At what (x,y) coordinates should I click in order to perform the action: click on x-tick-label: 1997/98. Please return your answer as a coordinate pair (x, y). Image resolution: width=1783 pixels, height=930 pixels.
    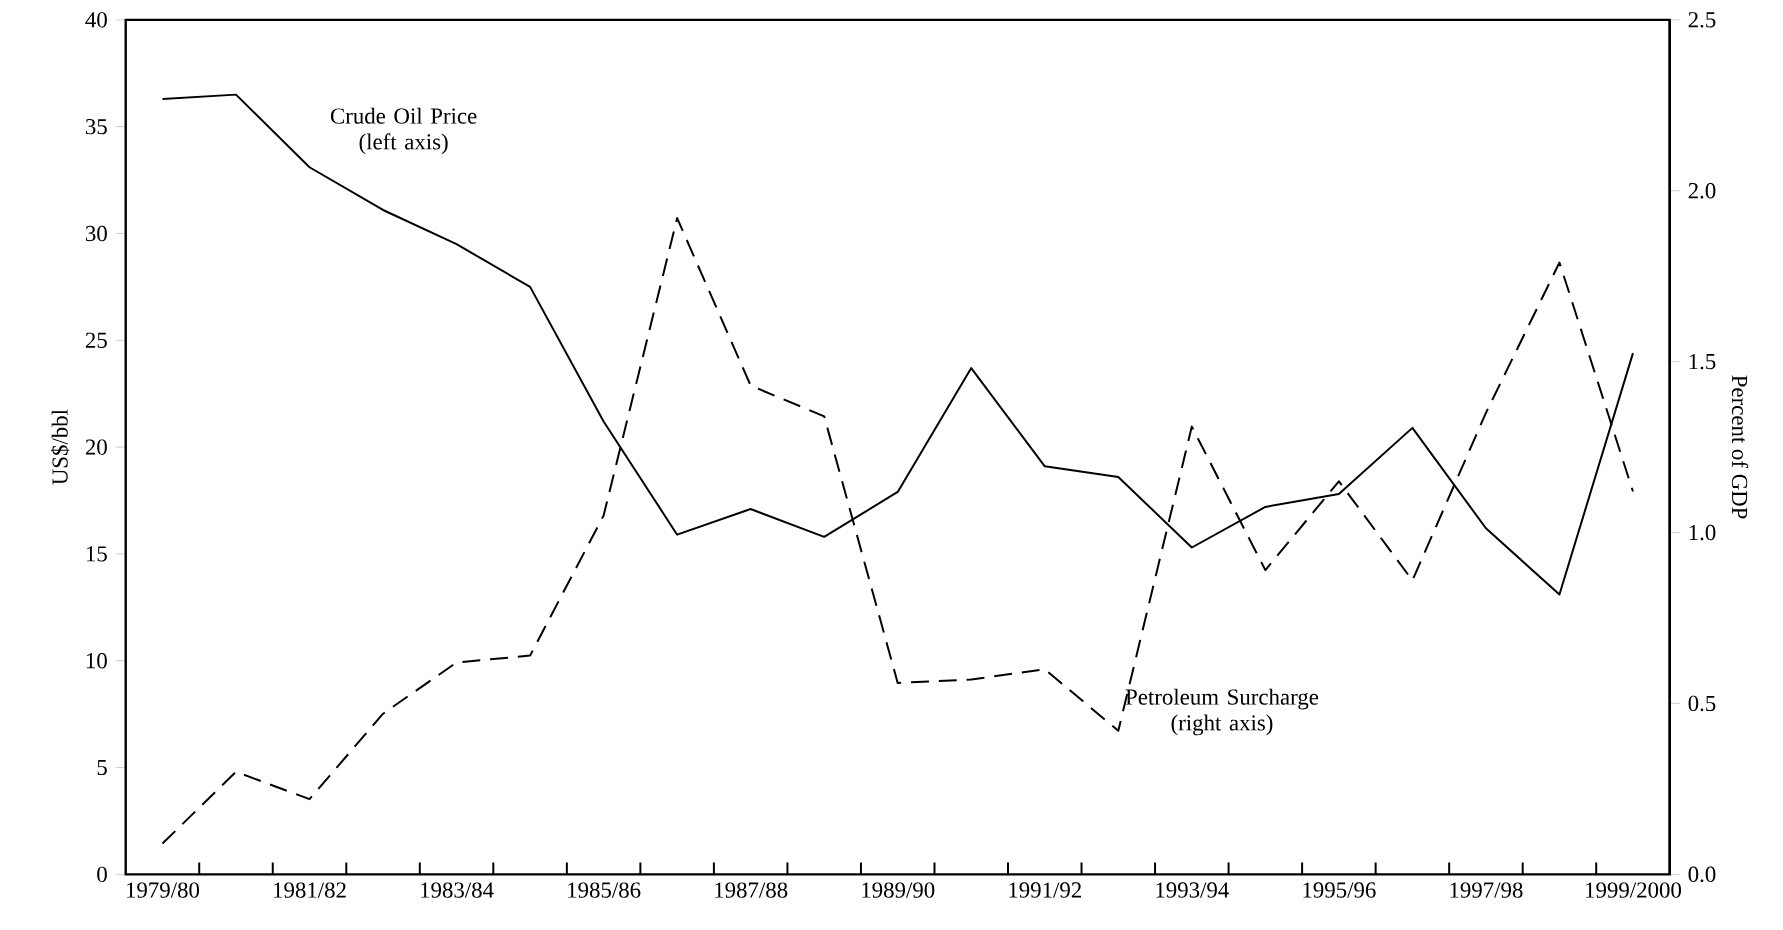
    Looking at the image, I should click on (1486, 890).